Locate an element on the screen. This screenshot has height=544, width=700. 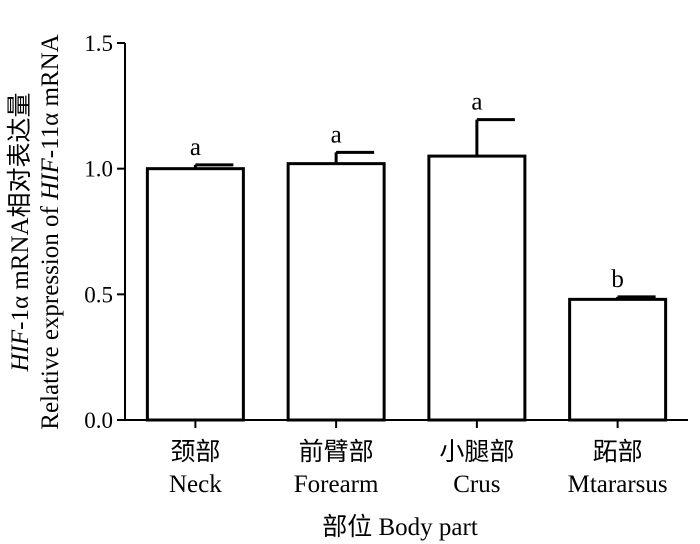
y-axis-title-line1: HIF-1α mRNA相对表达量 is located at coordinates (20, 232).